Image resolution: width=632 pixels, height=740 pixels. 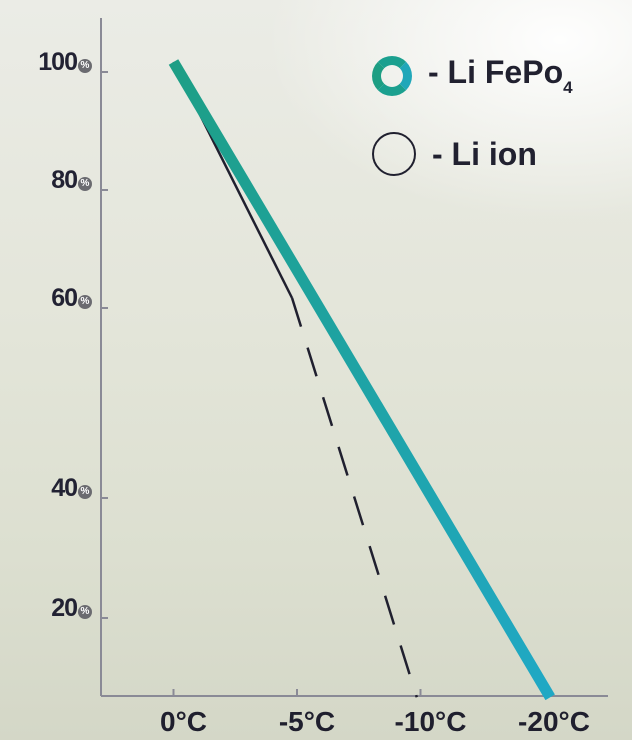 I want to click on y-tick-label: 60%, so click(x=71, y=298).